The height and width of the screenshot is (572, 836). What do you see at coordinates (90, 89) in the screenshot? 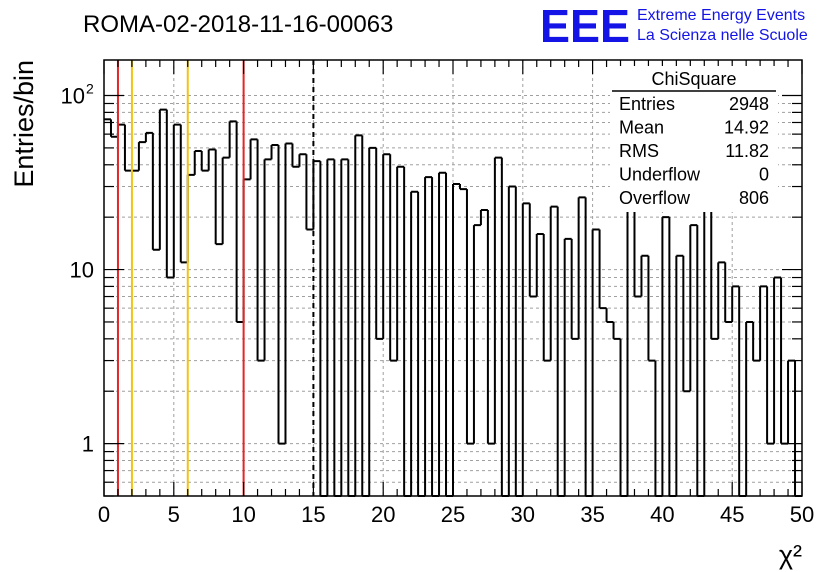
I see `y-tick-label-exponent: 2` at bounding box center [90, 89].